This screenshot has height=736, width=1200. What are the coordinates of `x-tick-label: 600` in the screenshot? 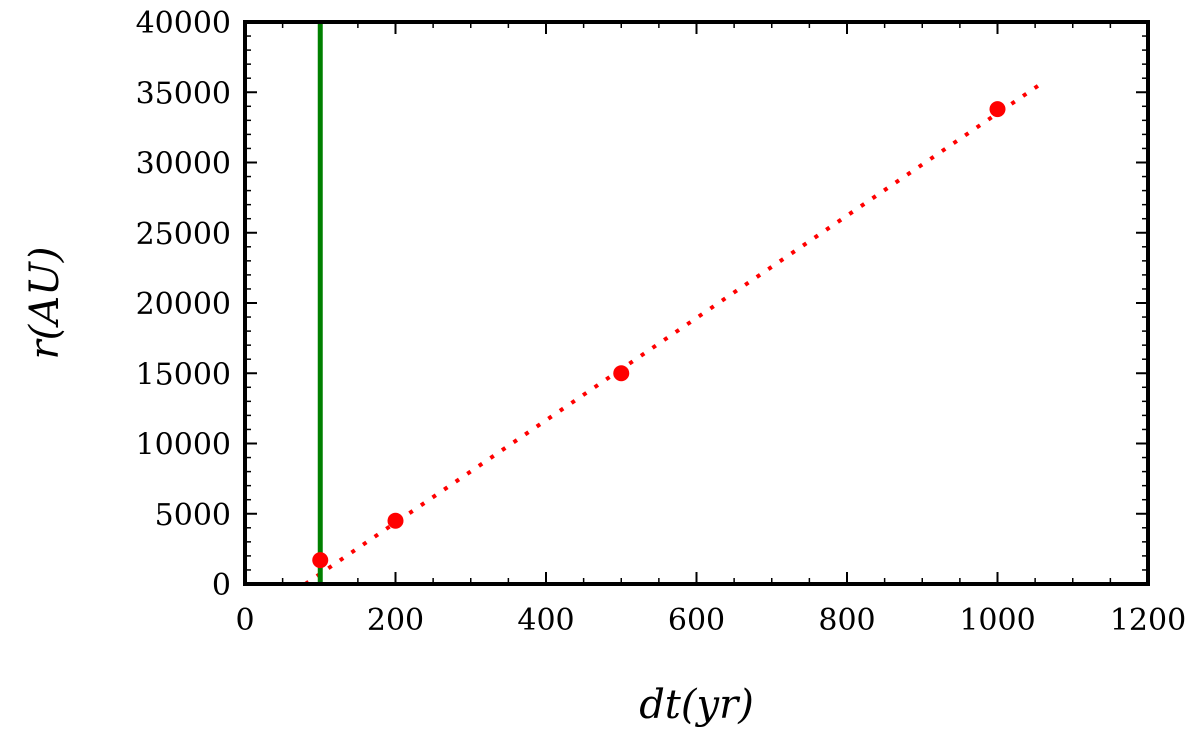 It's located at (696, 620).